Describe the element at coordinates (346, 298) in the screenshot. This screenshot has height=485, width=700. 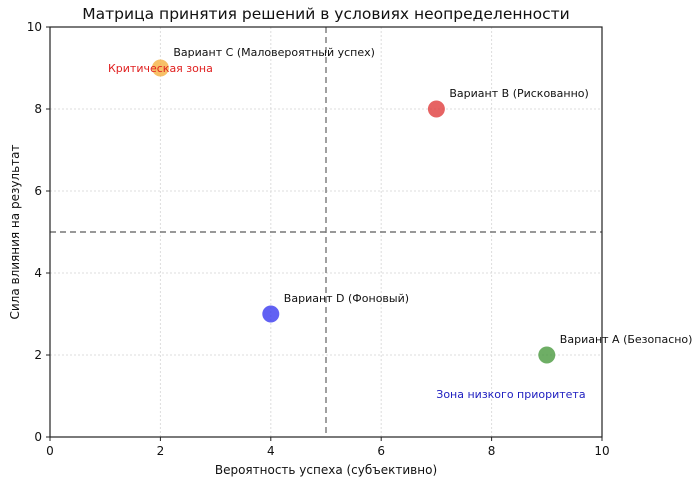
I see `point-label: Вариант D (Фоновый)` at that location.